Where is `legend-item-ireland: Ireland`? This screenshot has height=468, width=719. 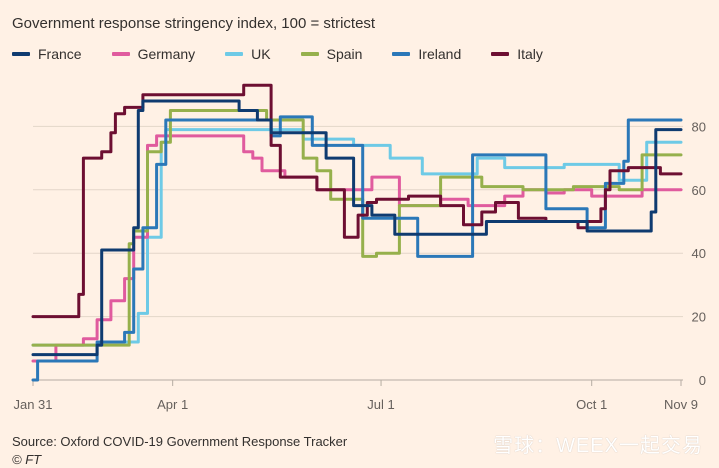
legend-item-ireland: Ireland is located at coordinates (426, 54).